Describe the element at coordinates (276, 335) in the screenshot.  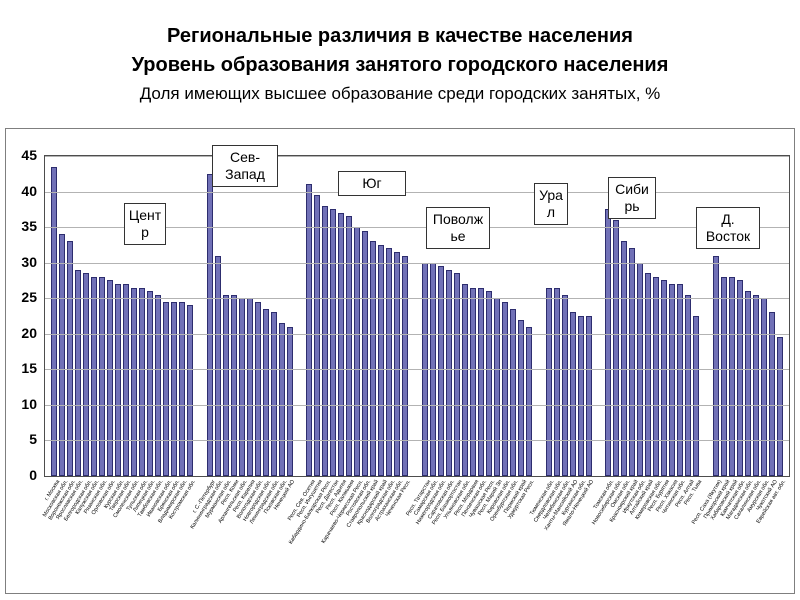
I see `bar-slot: Псковская обл.` at that location.